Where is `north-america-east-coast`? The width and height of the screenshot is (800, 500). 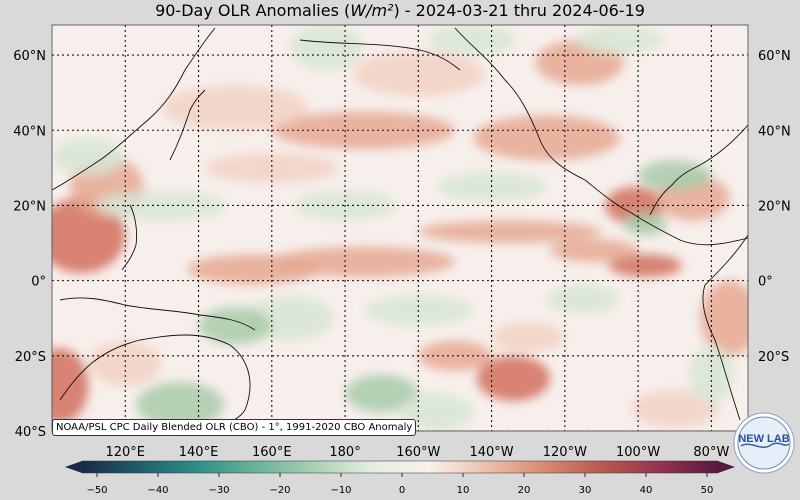 north-america-east-coast is located at coordinates (698, 170).